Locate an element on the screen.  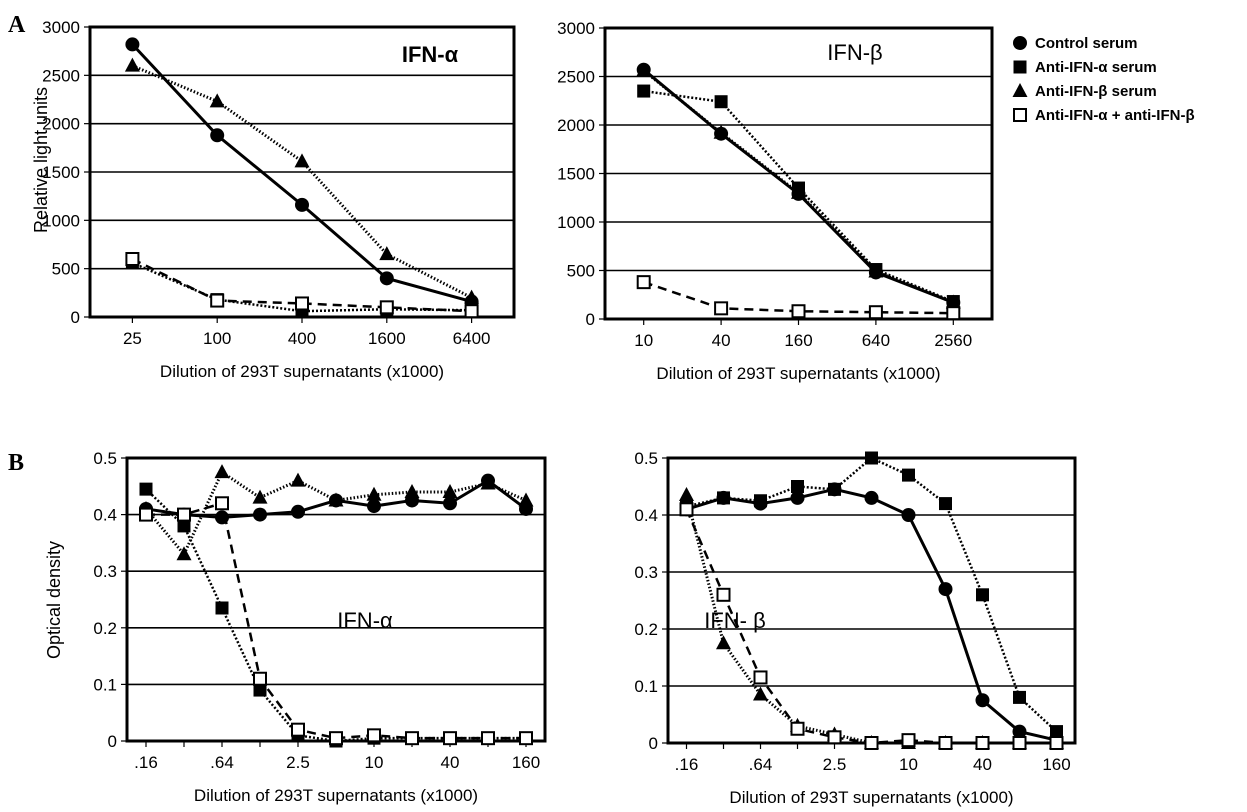
x-axis-label: Dilution of 293T supernatants (x1000) is located at coordinates (798, 373).